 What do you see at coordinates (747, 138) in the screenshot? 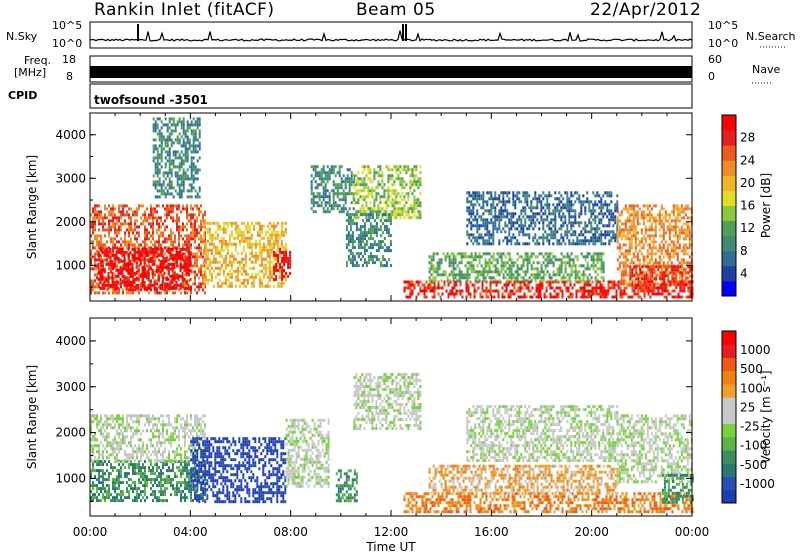
I see `colorbar-tick-label: 28` at bounding box center [747, 138].